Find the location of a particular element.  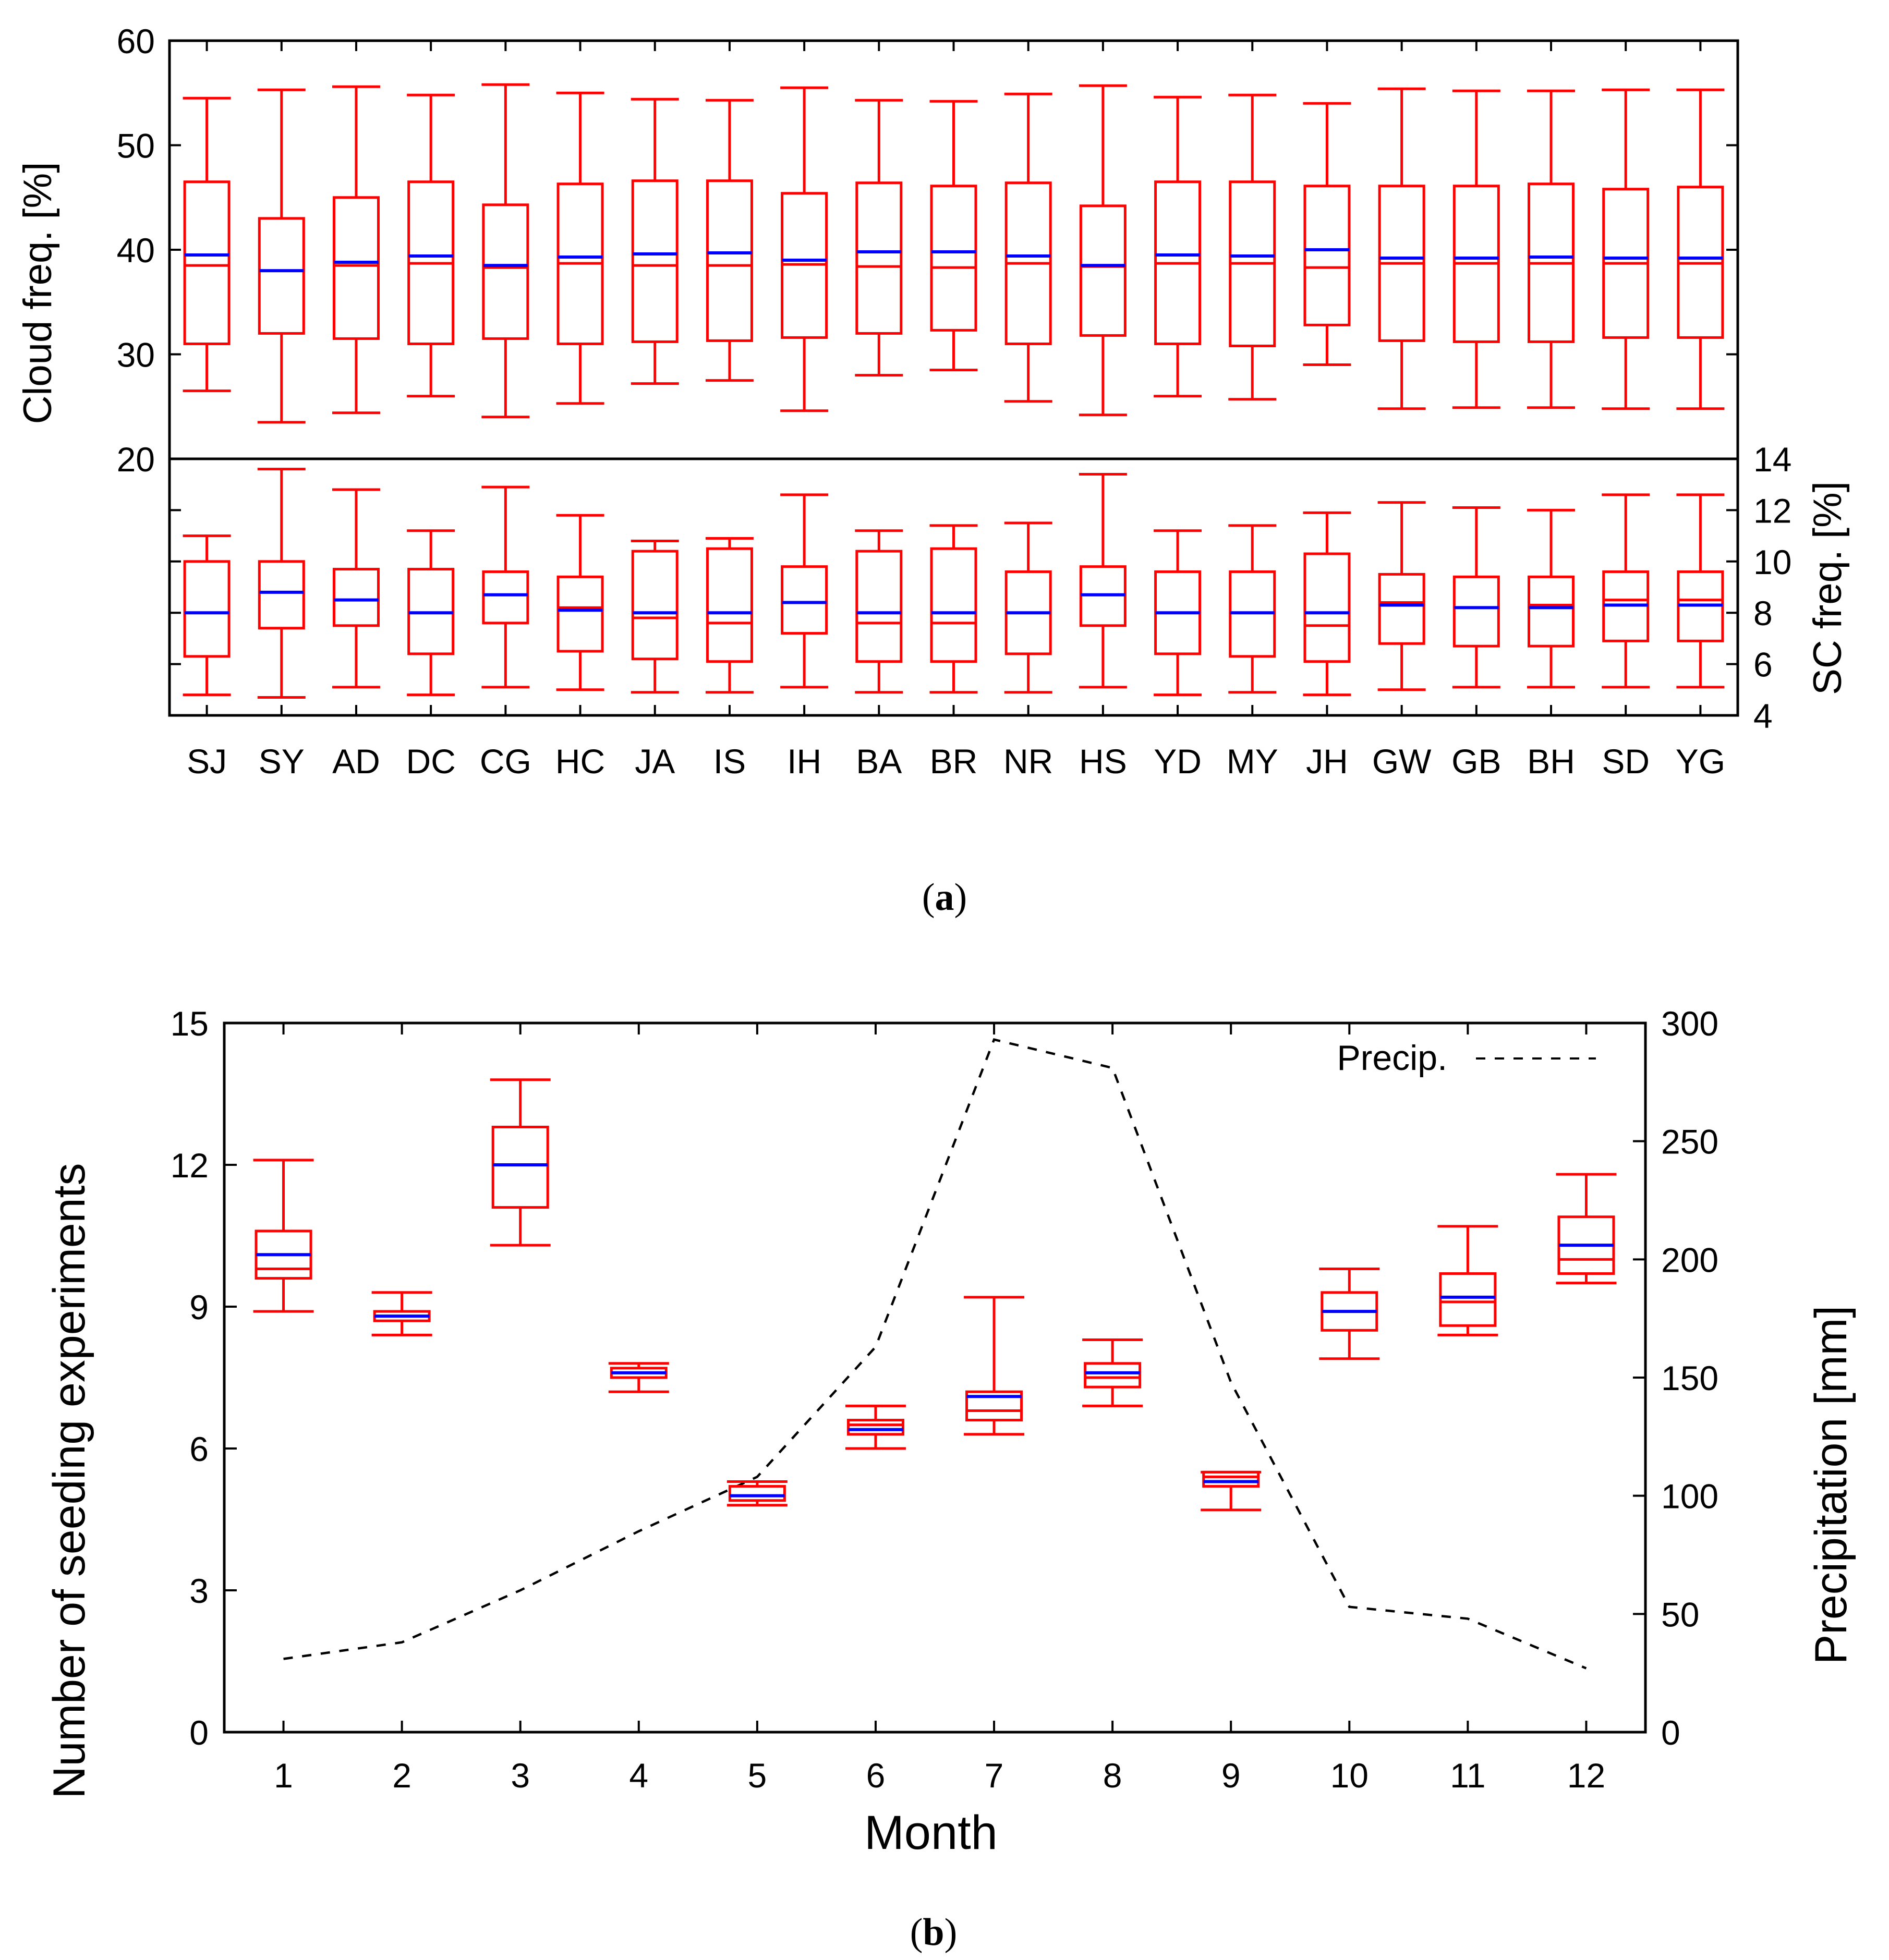

a-sc-box-HS is located at coordinates (1103, 581).